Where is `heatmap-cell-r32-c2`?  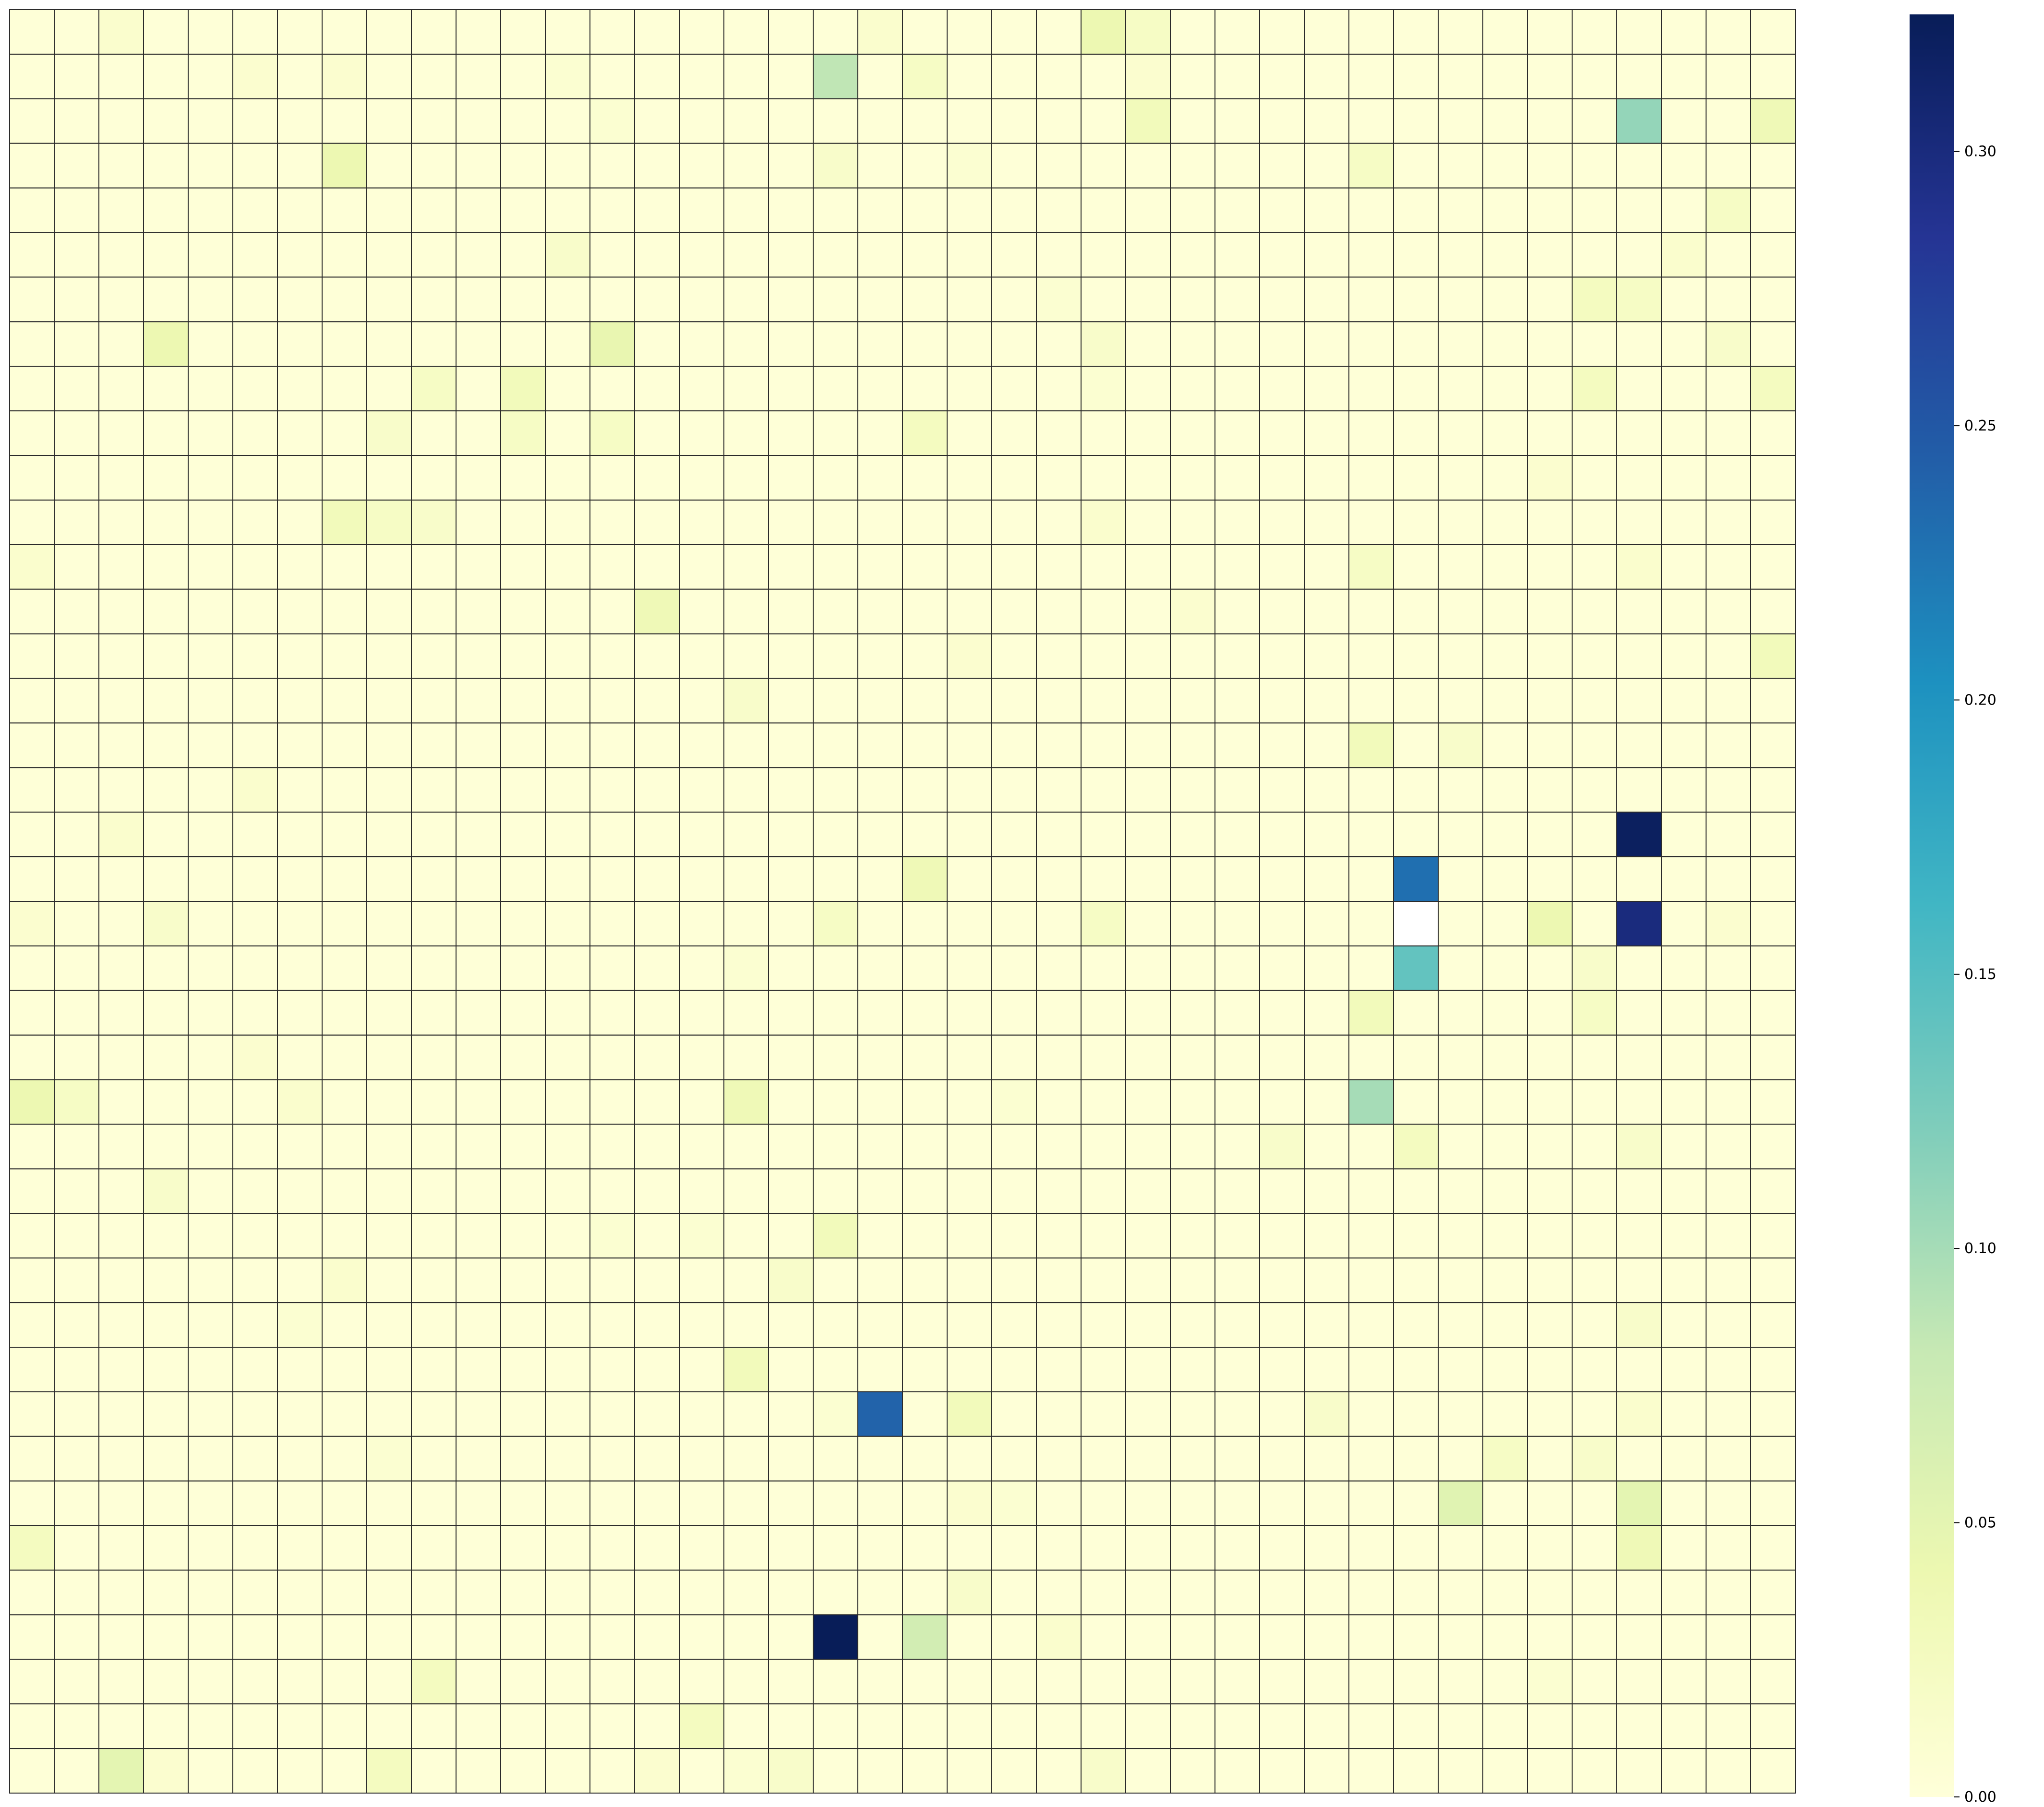
heatmap-cell-r32-c2 is located at coordinates (121, 1459).